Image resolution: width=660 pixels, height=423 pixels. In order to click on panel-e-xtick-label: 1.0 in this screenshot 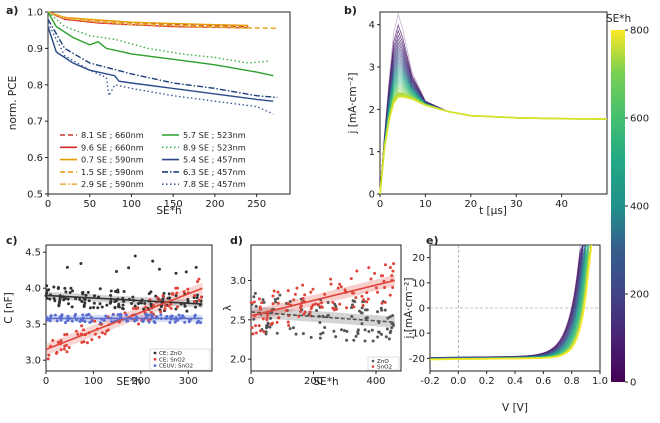, I will do `click(600, 381)`.